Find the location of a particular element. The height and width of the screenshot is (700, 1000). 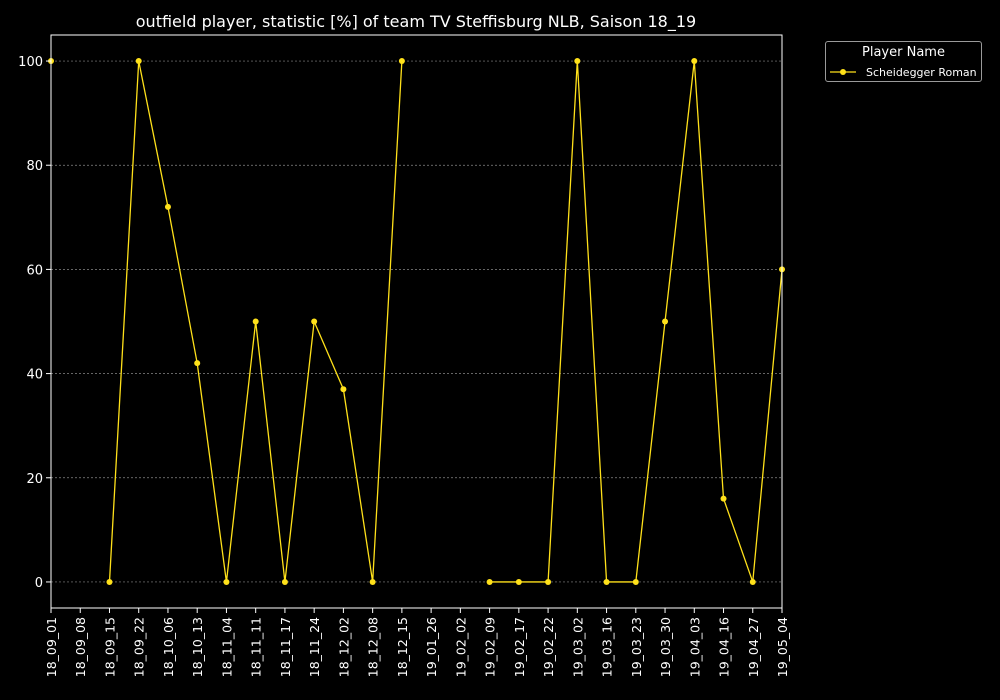

x-tick-label: 19_04_03 is located at coordinates (694, 647).